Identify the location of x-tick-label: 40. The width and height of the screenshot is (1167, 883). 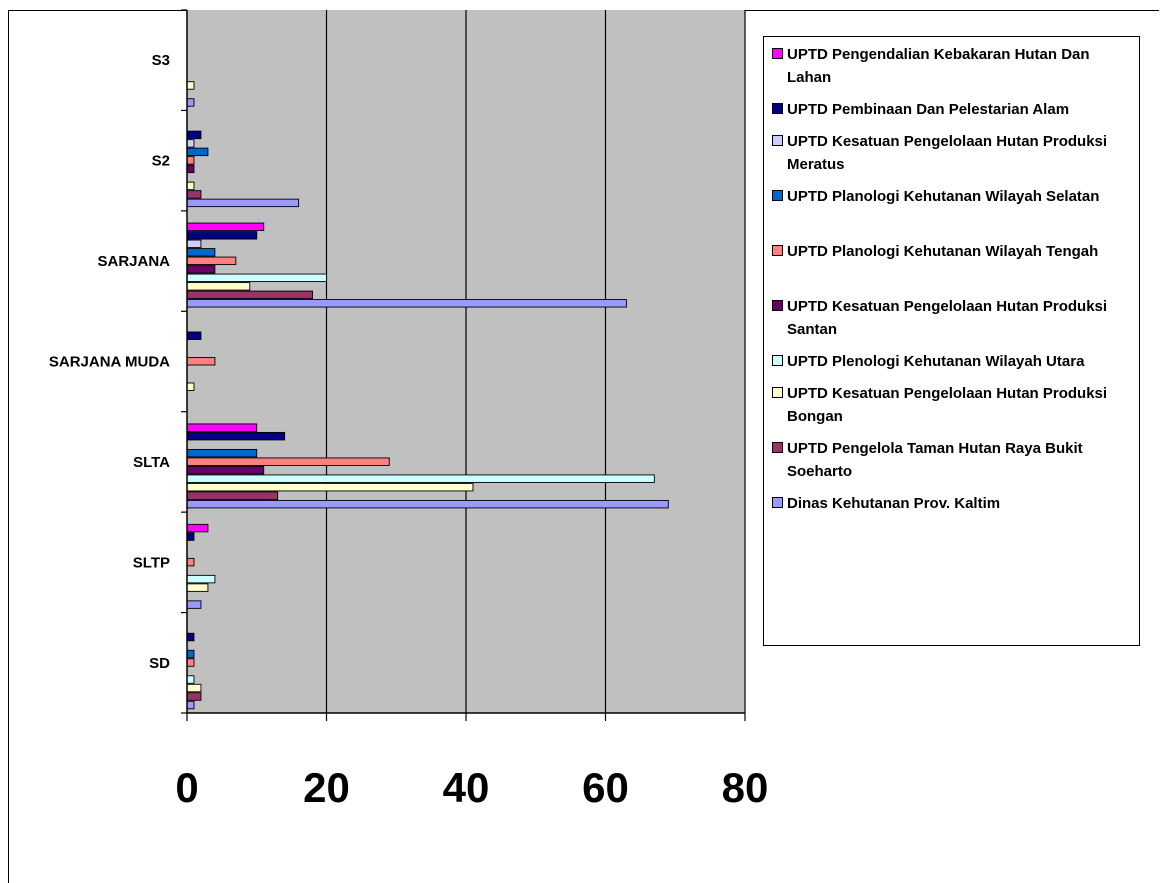
(466, 787).